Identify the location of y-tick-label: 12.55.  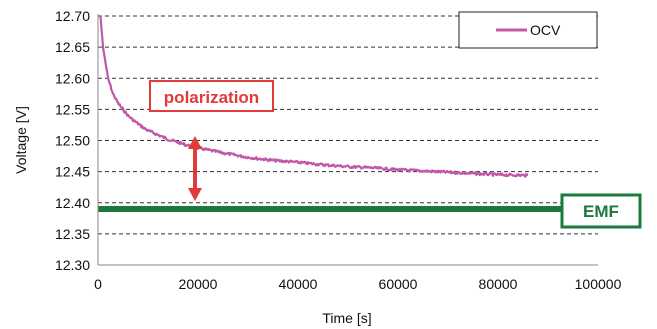
(72, 109).